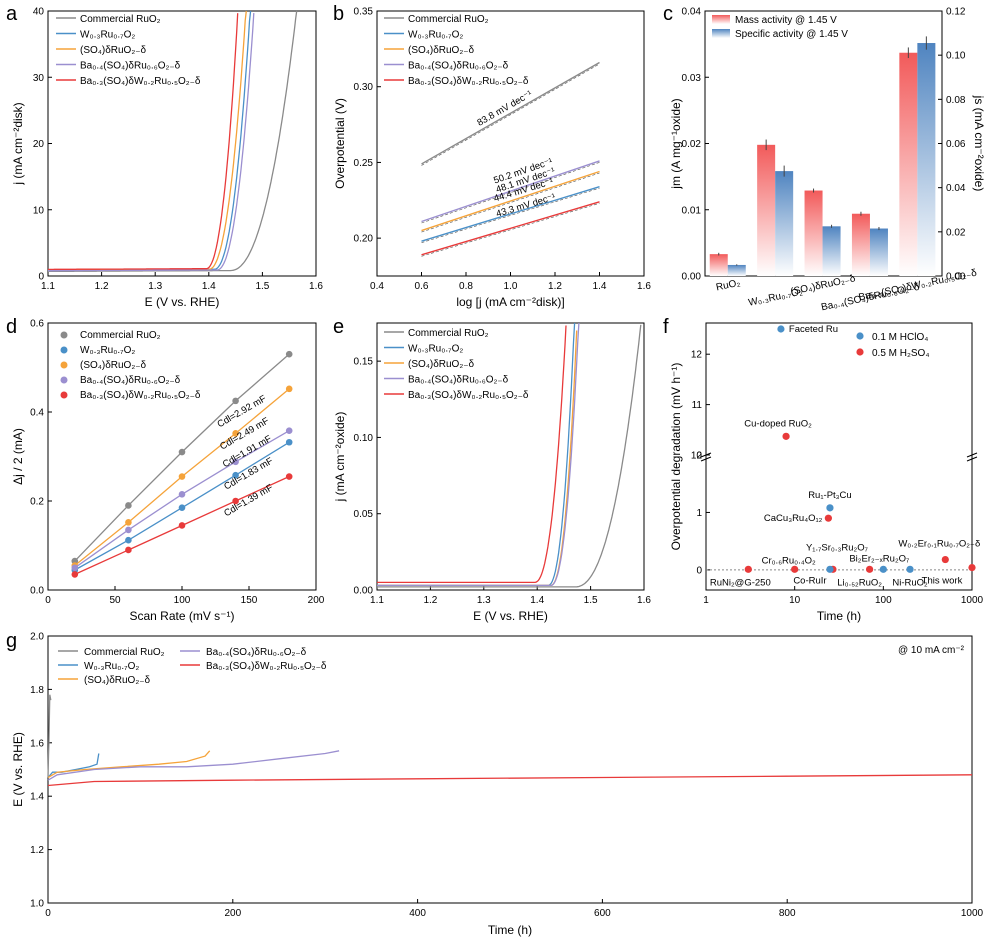  I want to click on panel-e-legend-entry: W₀.₃Ru₀.₇O₂, so click(435, 349).